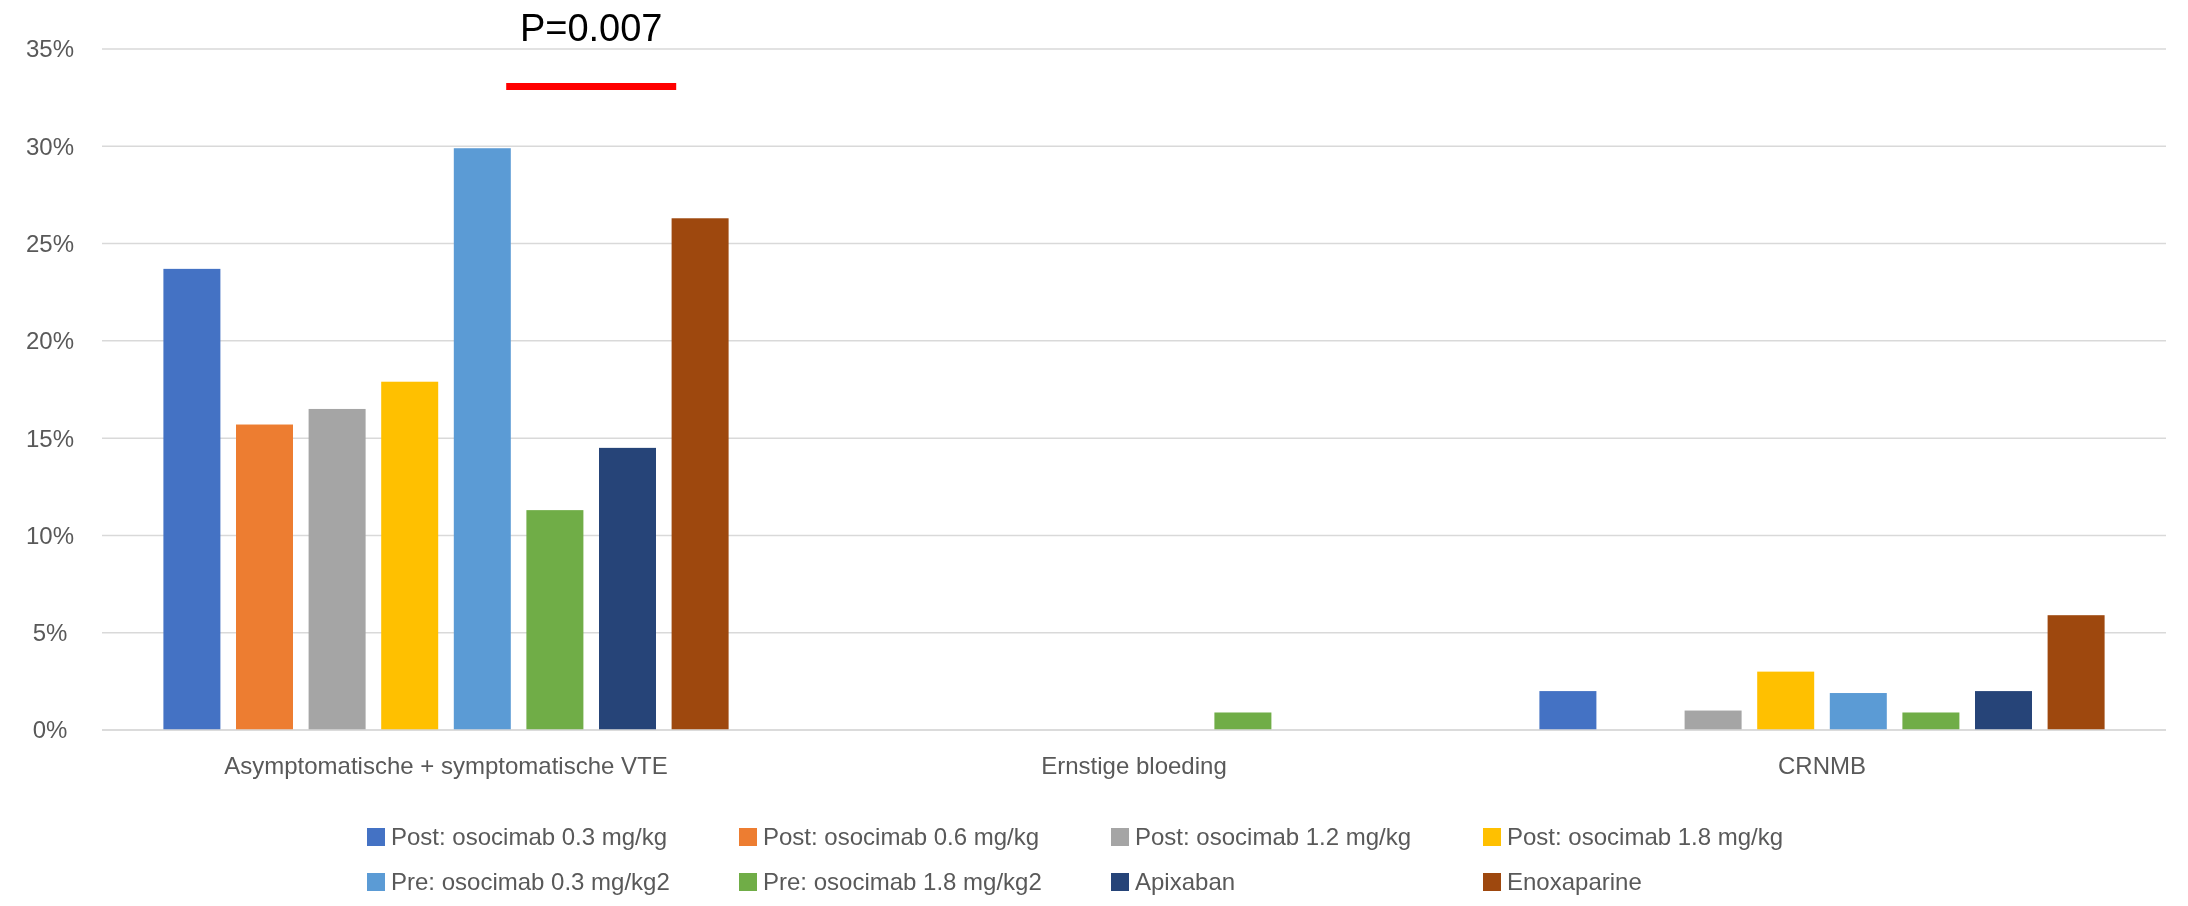 The image size is (2188, 906). Describe the element at coordinates (1574, 882) in the screenshot. I see `legend-label: Enoxaparine` at that location.